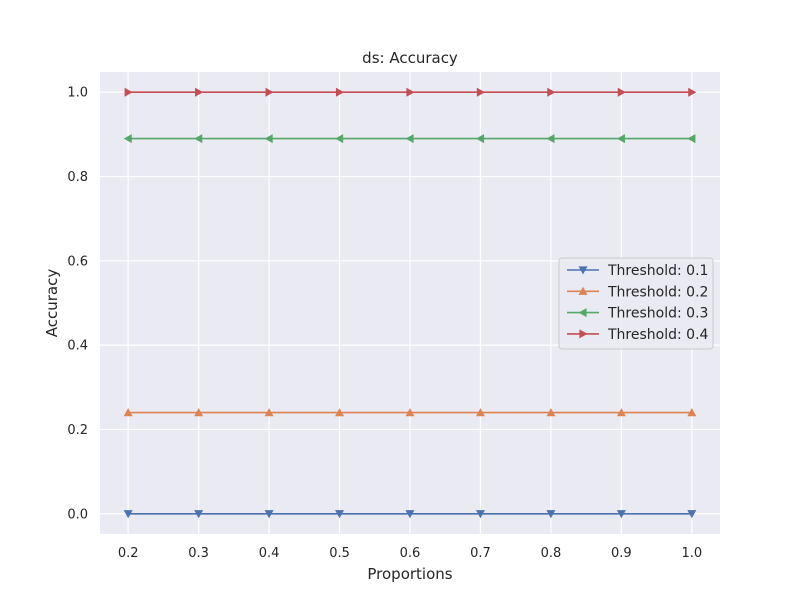 The height and width of the screenshot is (600, 800). What do you see at coordinates (198, 553) in the screenshot?
I see `x-tick-label: 0.3` at bounding box center [198, 553].